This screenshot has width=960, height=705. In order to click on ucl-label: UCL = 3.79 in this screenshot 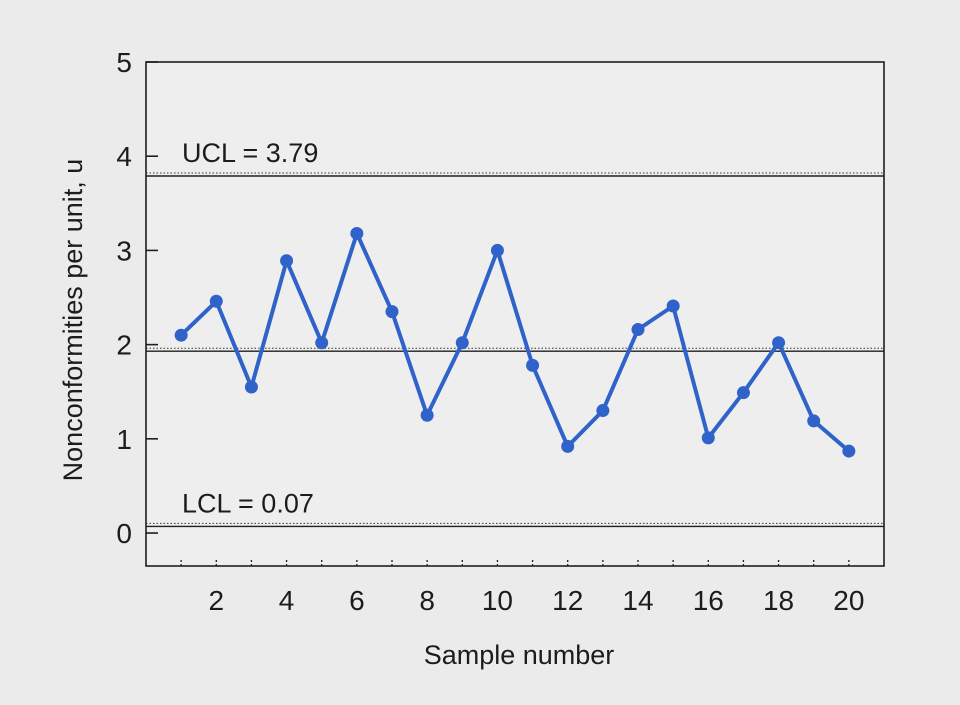, I will do `click(250, 153)`.